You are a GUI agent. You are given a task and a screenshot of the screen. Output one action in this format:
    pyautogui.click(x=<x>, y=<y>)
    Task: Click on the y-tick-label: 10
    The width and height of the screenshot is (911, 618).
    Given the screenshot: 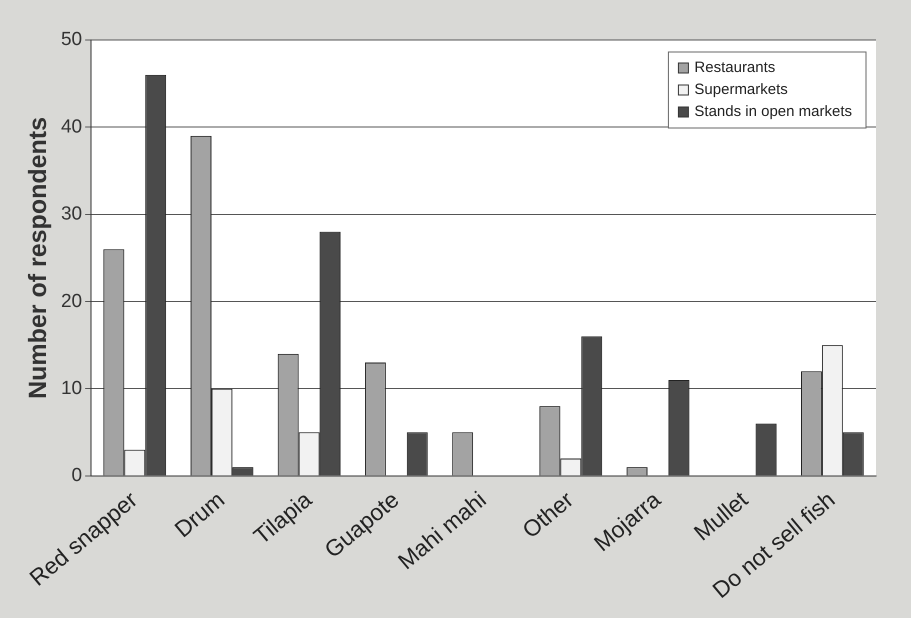 What is the action you would take?
    pyautogui.click(x=71, y=388)
    